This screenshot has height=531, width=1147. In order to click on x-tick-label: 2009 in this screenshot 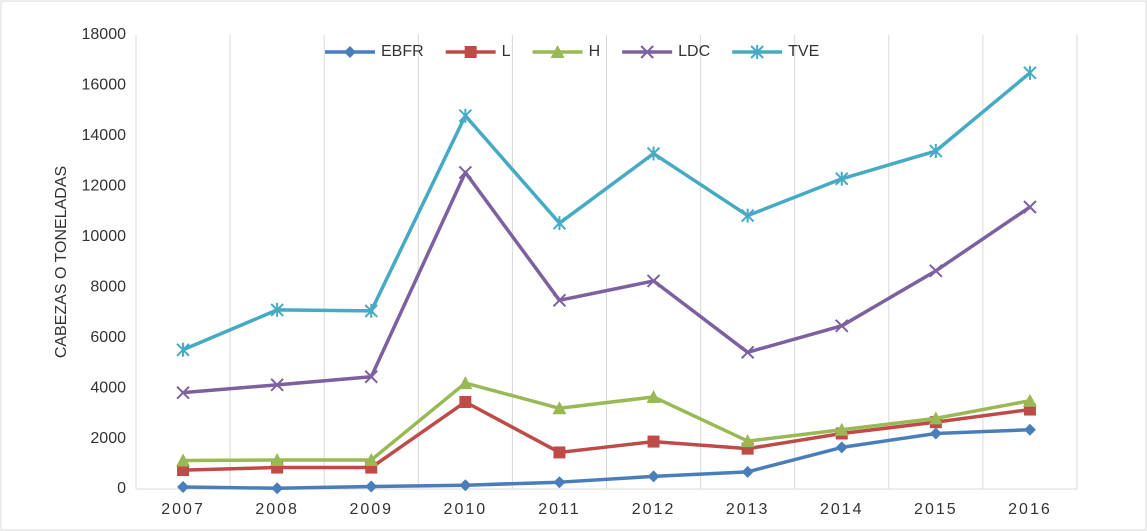, I will do `click(371, 509)`.